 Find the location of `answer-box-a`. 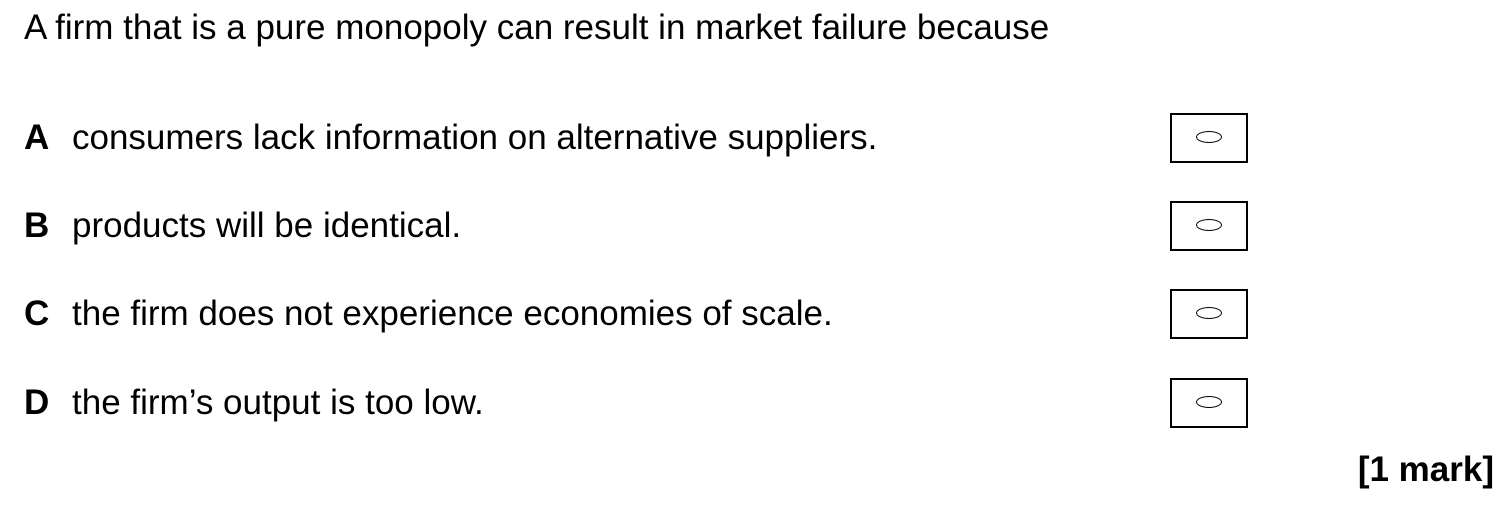

answer-box-a is located at coordinates (1209, 138).